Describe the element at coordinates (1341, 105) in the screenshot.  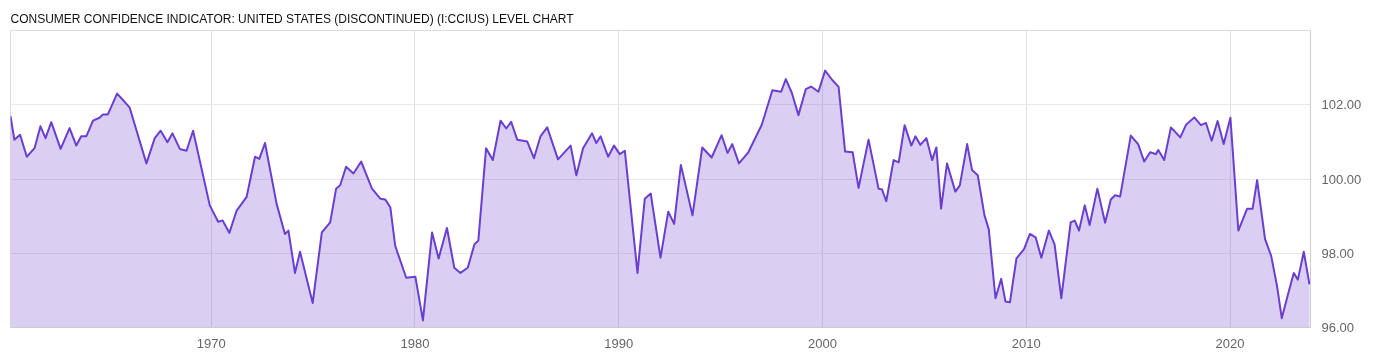
I see `y-tick-label: 102.00` at that location.